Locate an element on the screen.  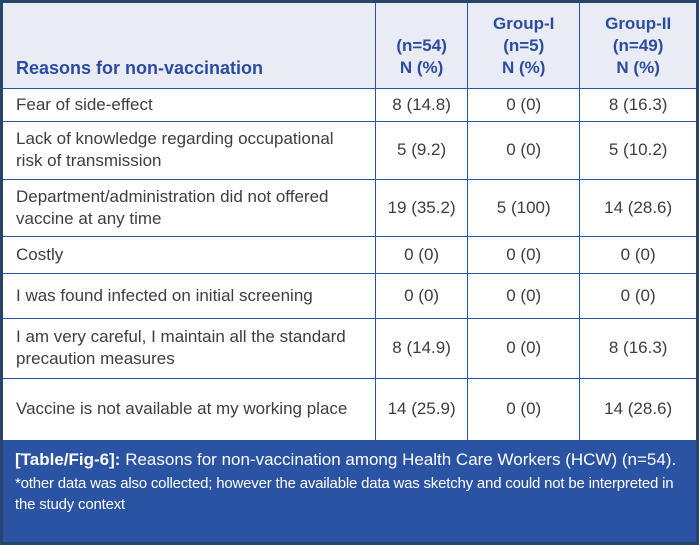
value-cell: 19 (35.2) is located at coordinates (422, 207).